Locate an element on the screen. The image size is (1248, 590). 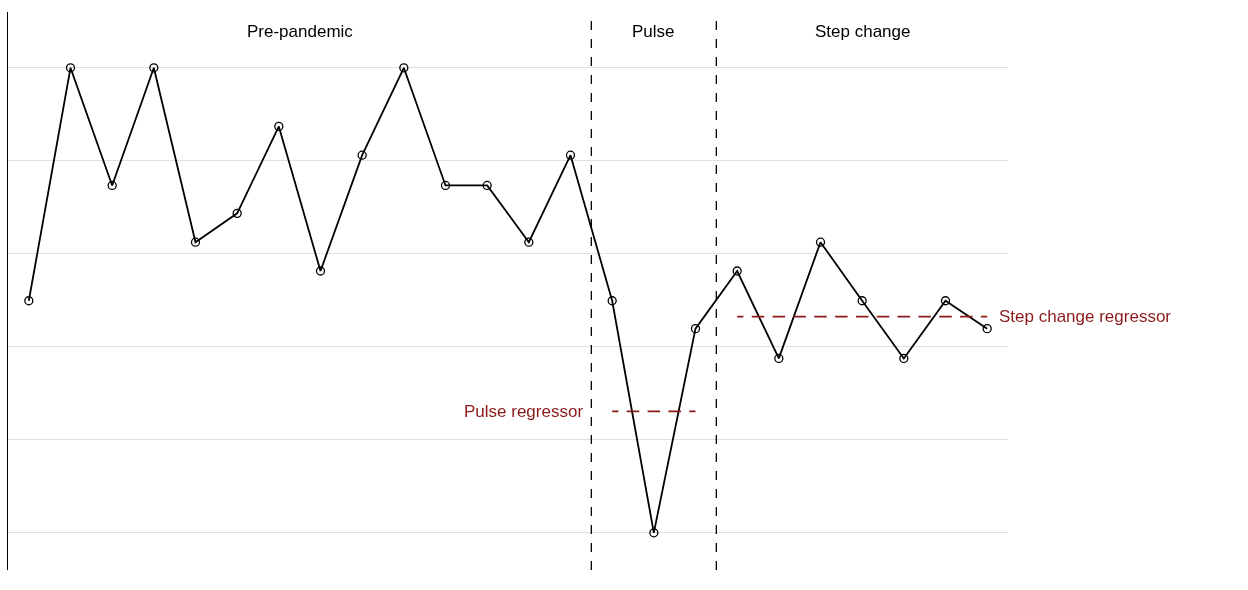
series-label: Step change regressor is located at coordinates (1085, 316).